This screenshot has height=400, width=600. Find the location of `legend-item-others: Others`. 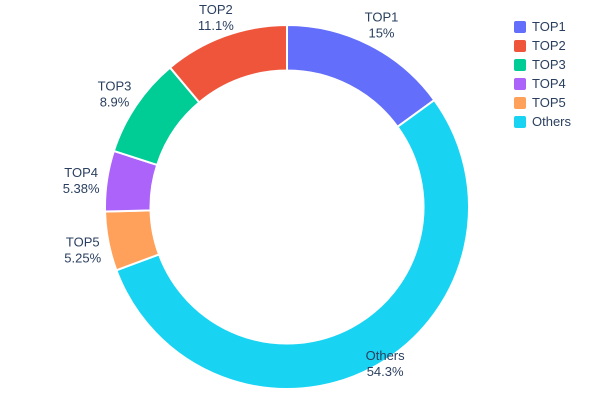

legend-item-others: Others is located at coordinates (542, 122).